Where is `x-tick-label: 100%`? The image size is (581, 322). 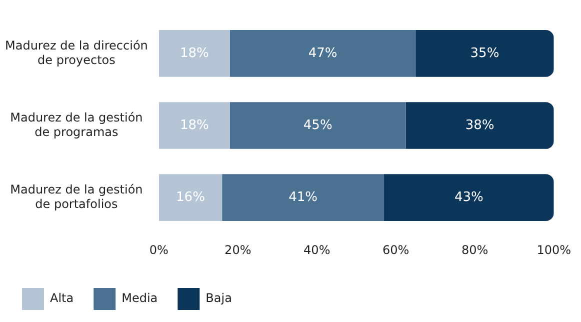
x-tick-label: 100% is located at coordinates (554, 249).